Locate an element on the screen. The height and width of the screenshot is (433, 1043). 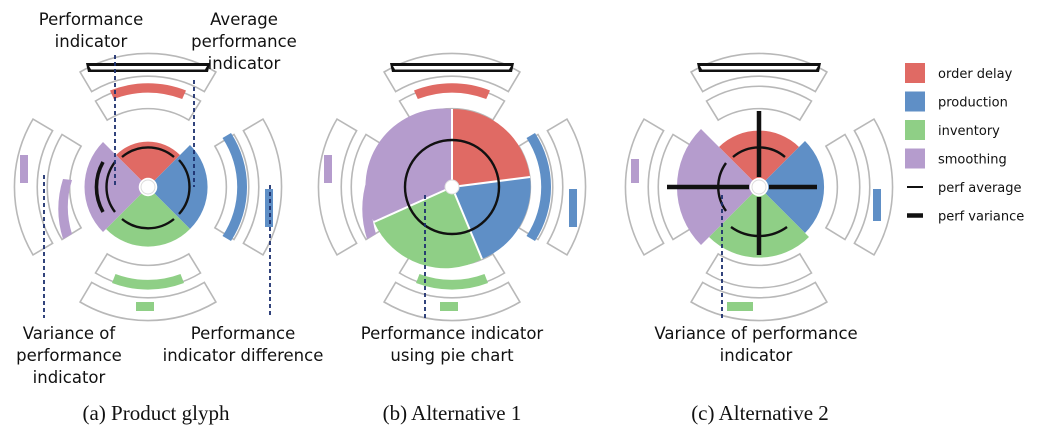
annotation-c-variance-line-2: indicator is located at coordinates (756, 355).